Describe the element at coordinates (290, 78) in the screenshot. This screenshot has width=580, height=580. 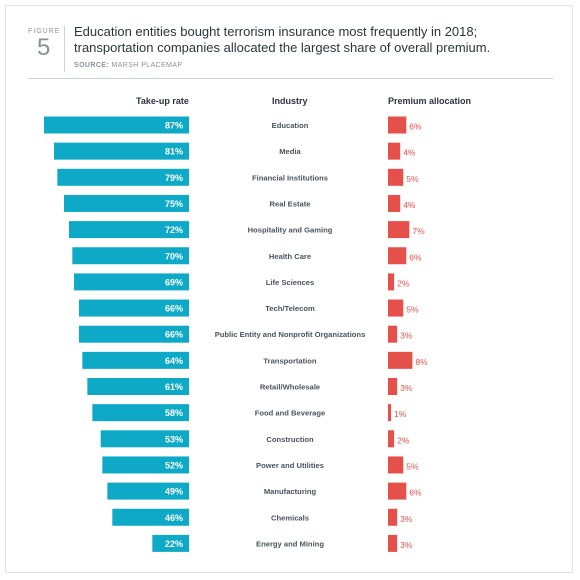
I see `header-rule` at that location.